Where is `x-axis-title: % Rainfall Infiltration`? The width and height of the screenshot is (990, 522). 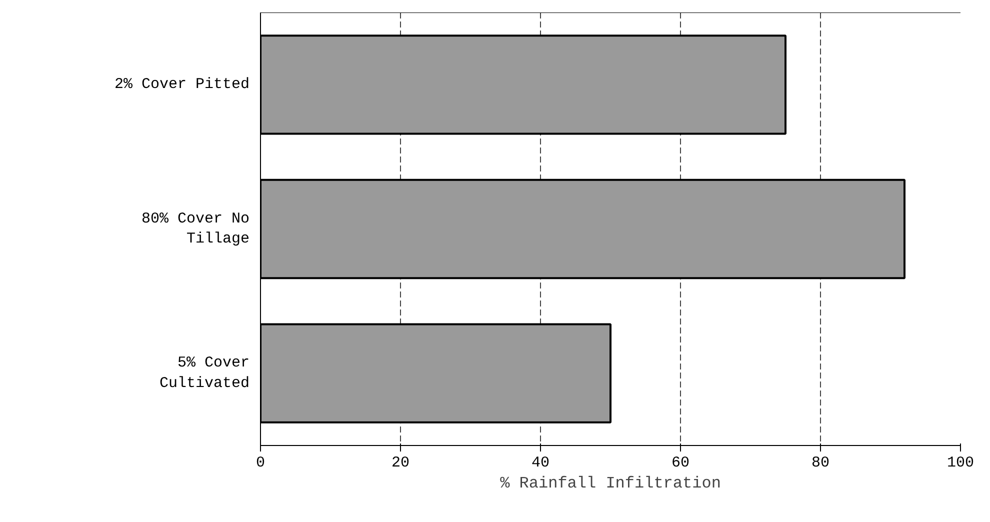 x-axis-title: % Rainfall Infiltration is located at coordinates (610, 483).